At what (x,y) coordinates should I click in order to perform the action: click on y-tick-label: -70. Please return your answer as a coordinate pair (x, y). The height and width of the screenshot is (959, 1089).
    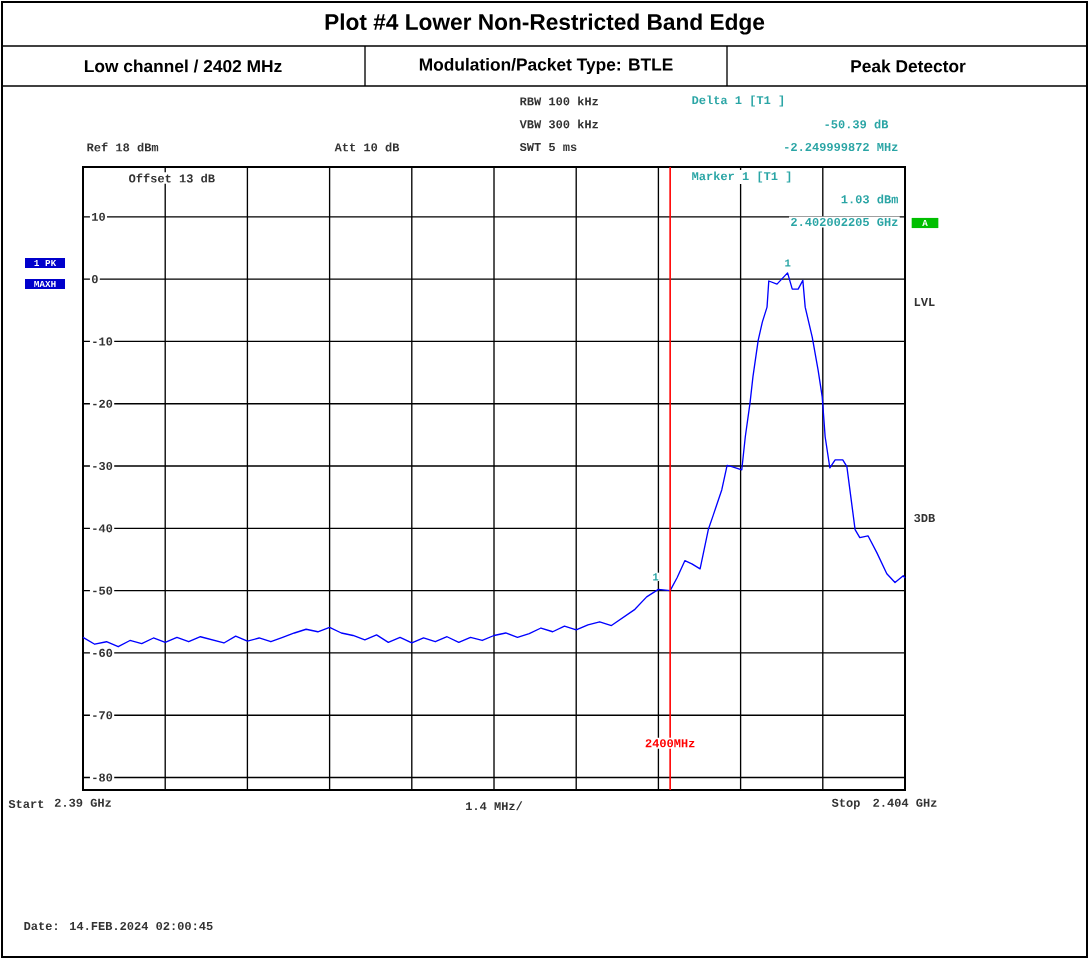
    Looking at the image, I should click on (103, 715).